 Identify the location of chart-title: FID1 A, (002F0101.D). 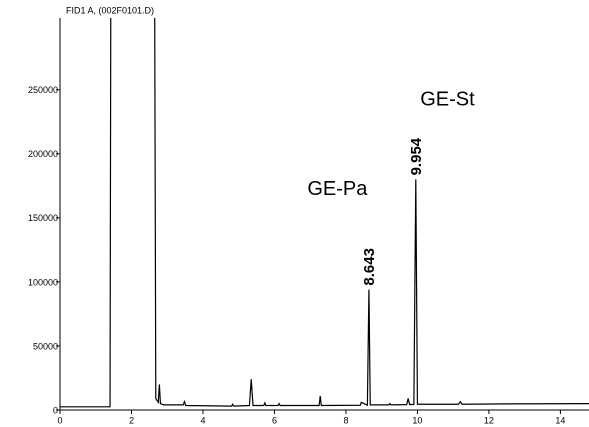
(110, 10).